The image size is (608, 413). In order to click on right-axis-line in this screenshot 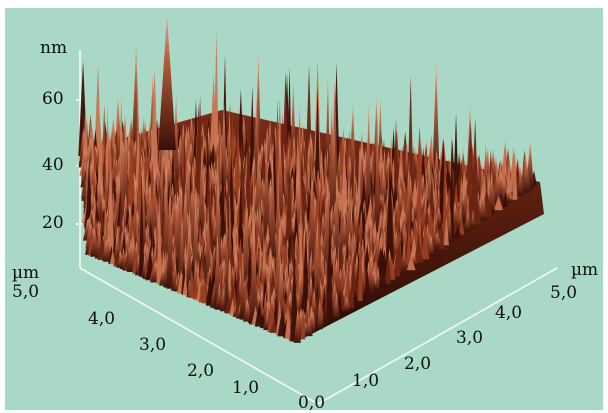, I will do `click(437, 336)`.